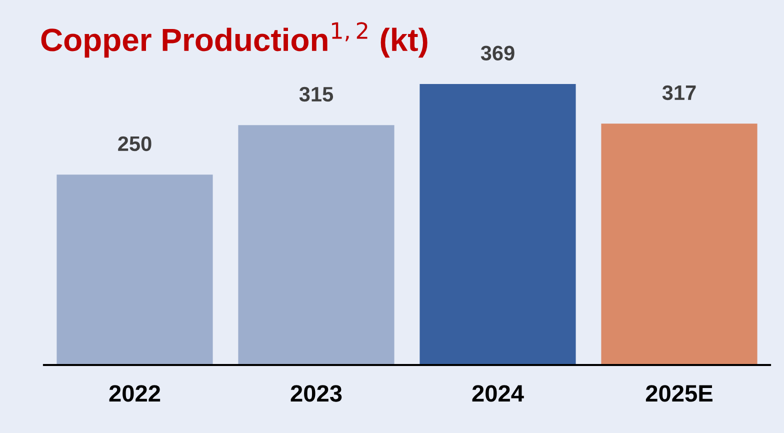  I want to click on x-tick-label: 2024, so click(498, 393).